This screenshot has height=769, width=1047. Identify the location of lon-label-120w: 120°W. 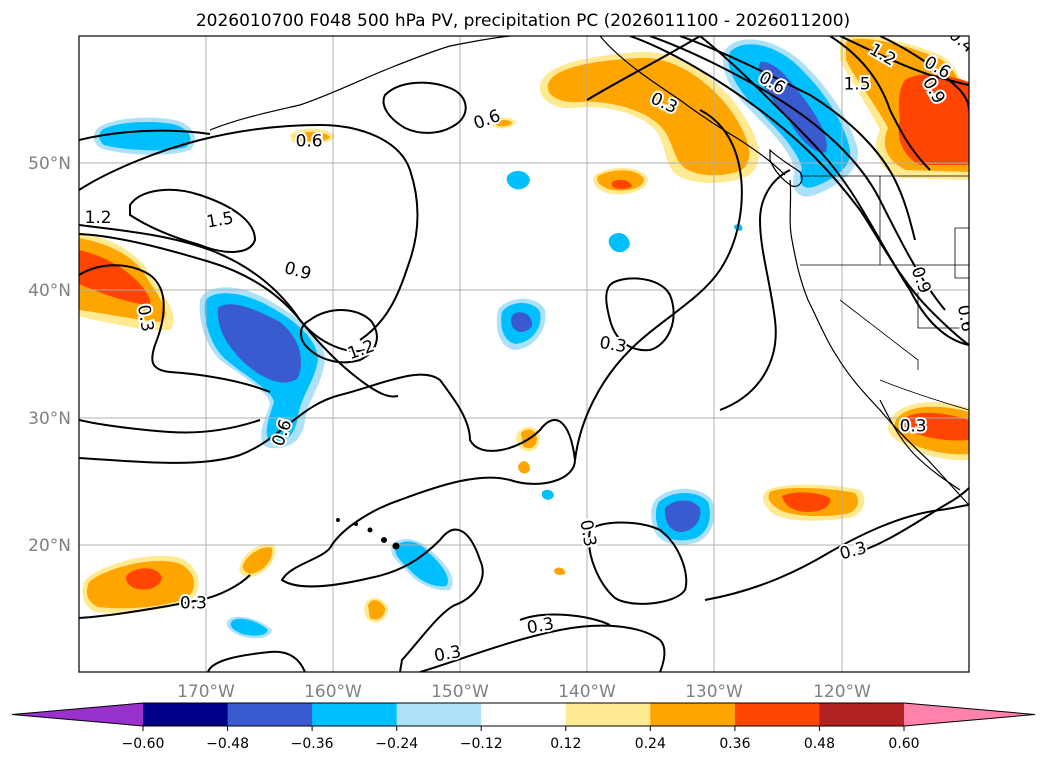
(842, 692).